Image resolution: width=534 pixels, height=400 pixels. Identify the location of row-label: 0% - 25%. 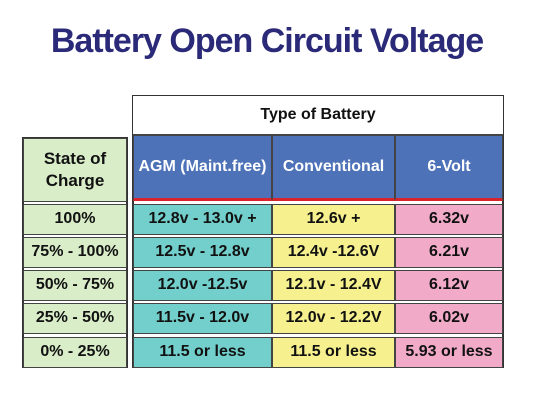
(75, 352).